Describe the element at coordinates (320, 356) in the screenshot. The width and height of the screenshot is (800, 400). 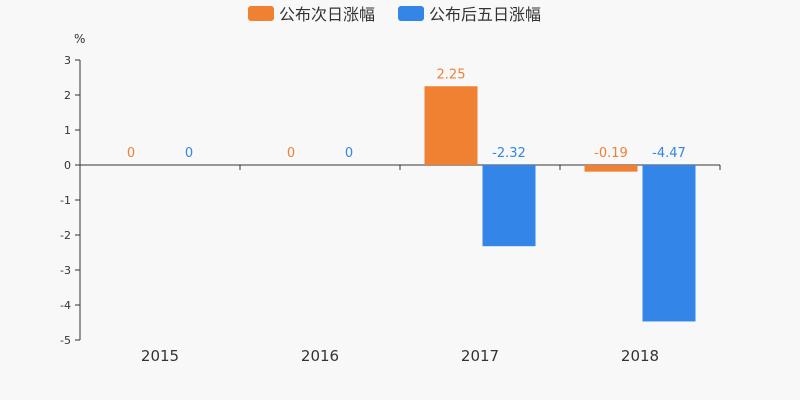
I see `x-category-label: 2016` at that location.